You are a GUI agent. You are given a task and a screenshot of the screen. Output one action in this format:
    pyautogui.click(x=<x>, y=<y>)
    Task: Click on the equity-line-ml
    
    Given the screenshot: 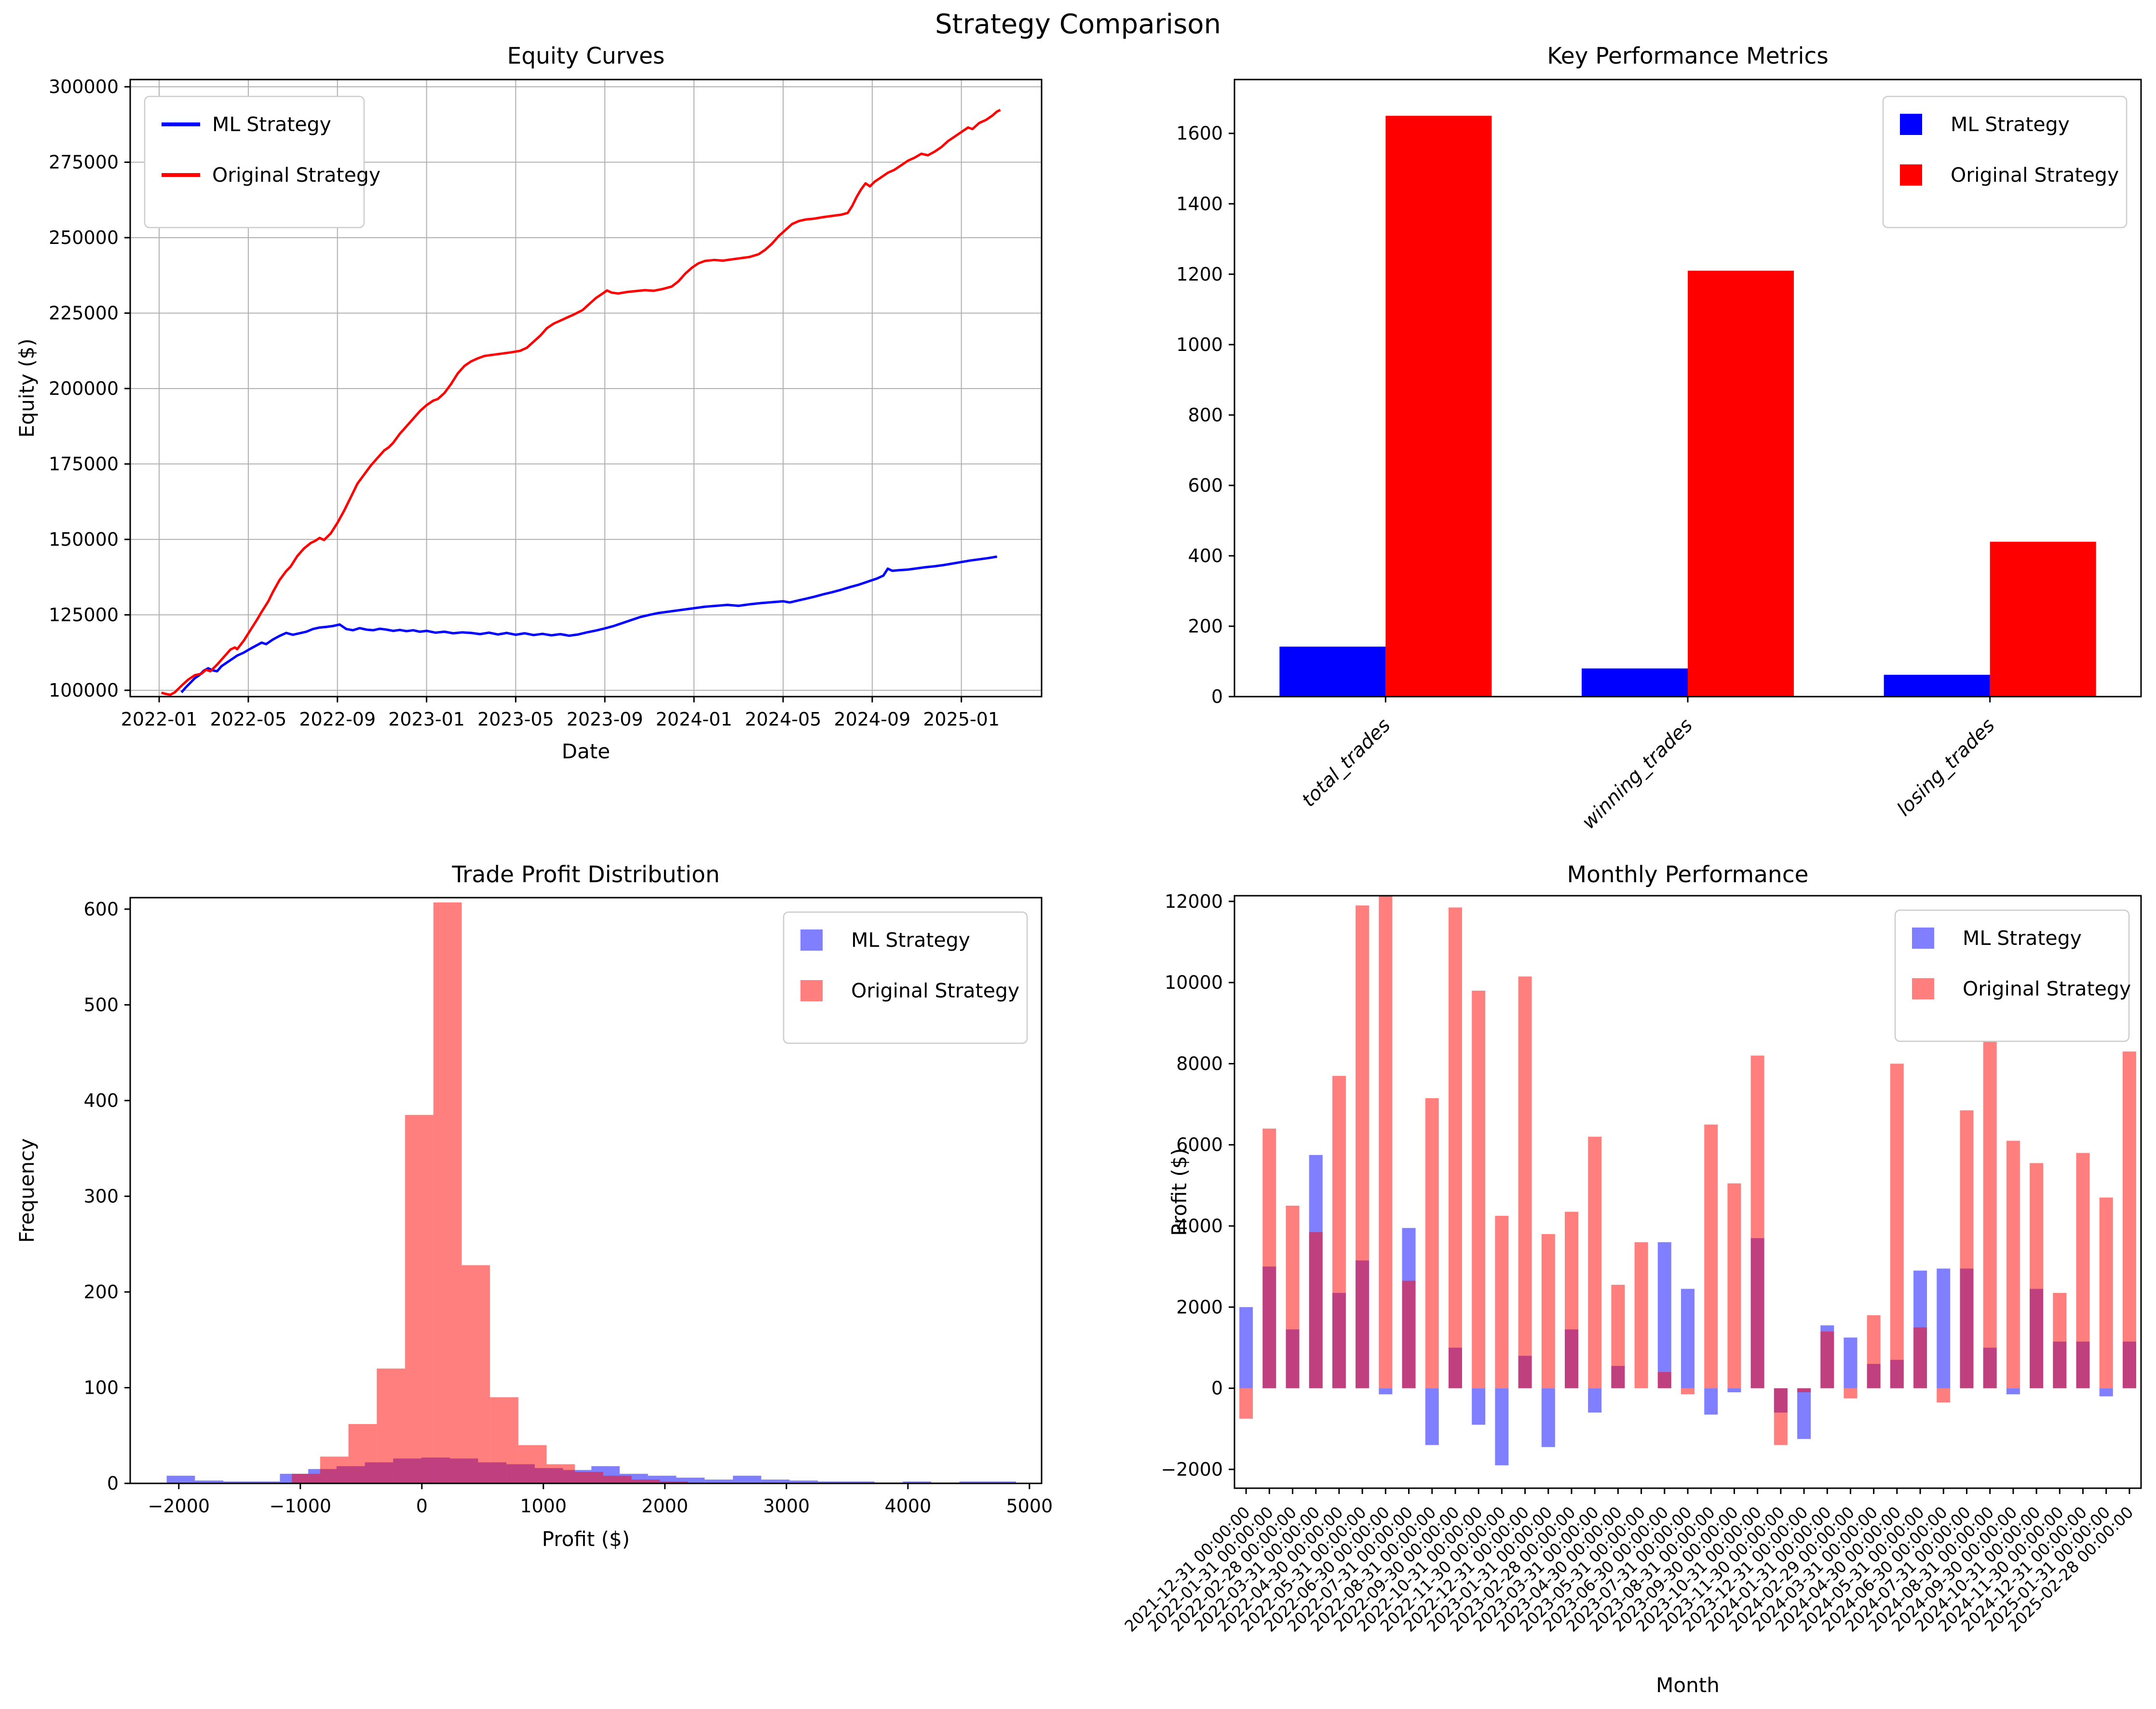 What is the action you would take?
    pyautogui.click(x=589, y=624)
    